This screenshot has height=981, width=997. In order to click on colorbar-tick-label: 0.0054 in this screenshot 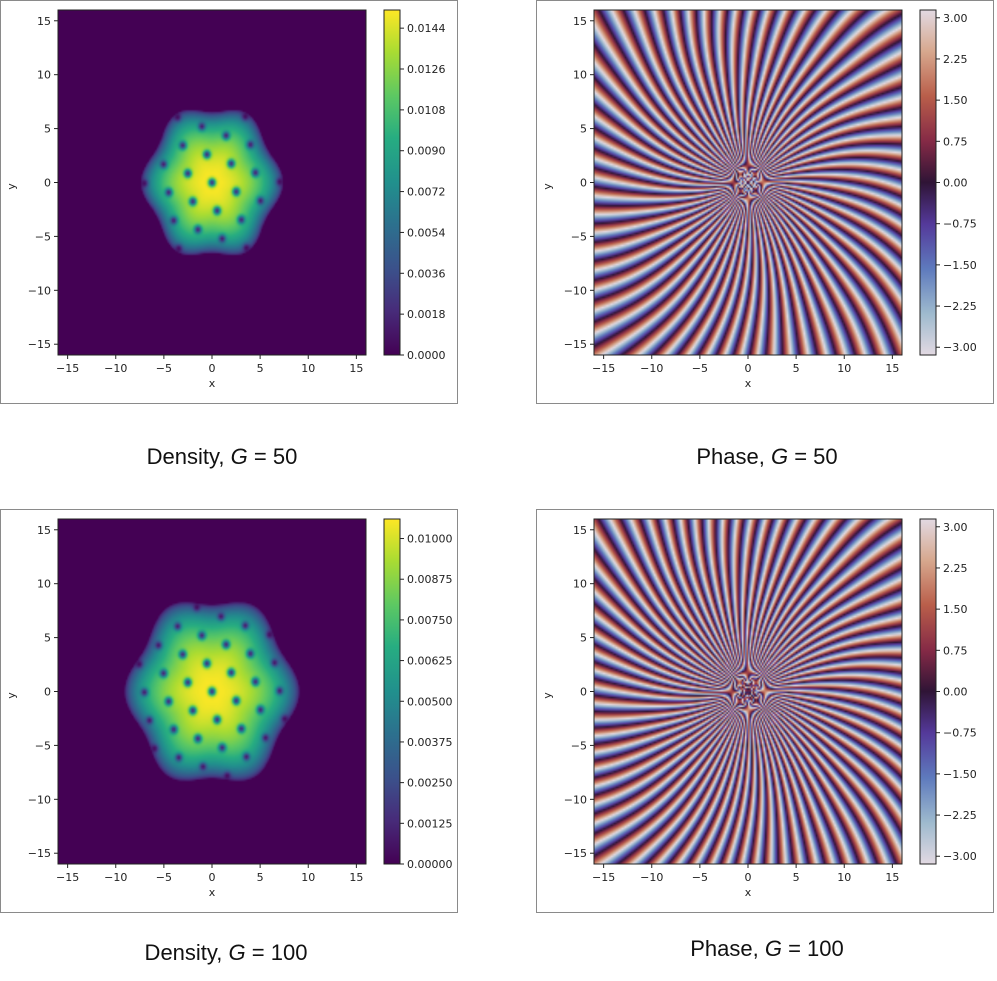, I will do `click(426, 232)`.